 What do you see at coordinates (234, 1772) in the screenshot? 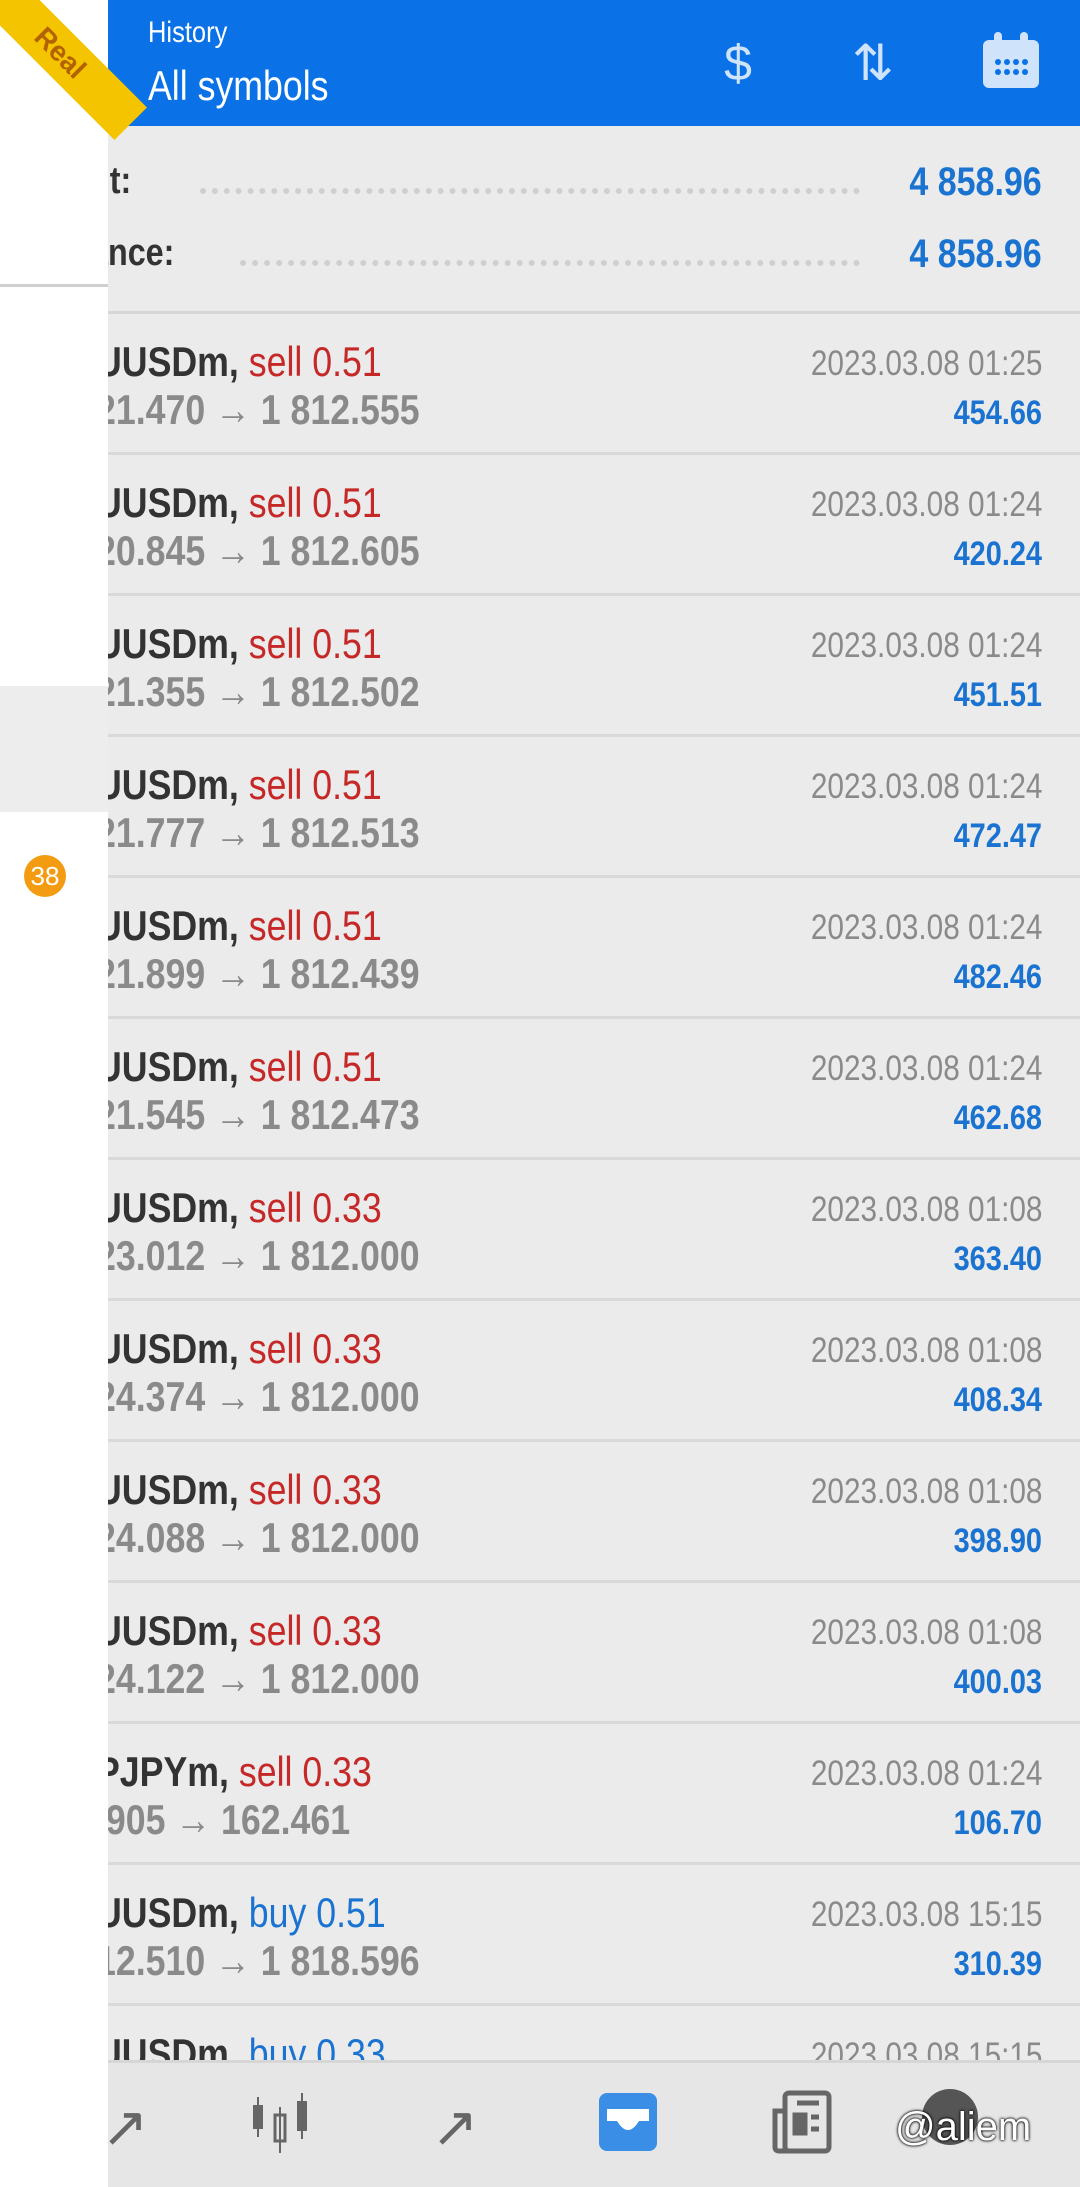
I see `deal-title: PJPYm, sell 0.33` at bounding box center [234, 1772].